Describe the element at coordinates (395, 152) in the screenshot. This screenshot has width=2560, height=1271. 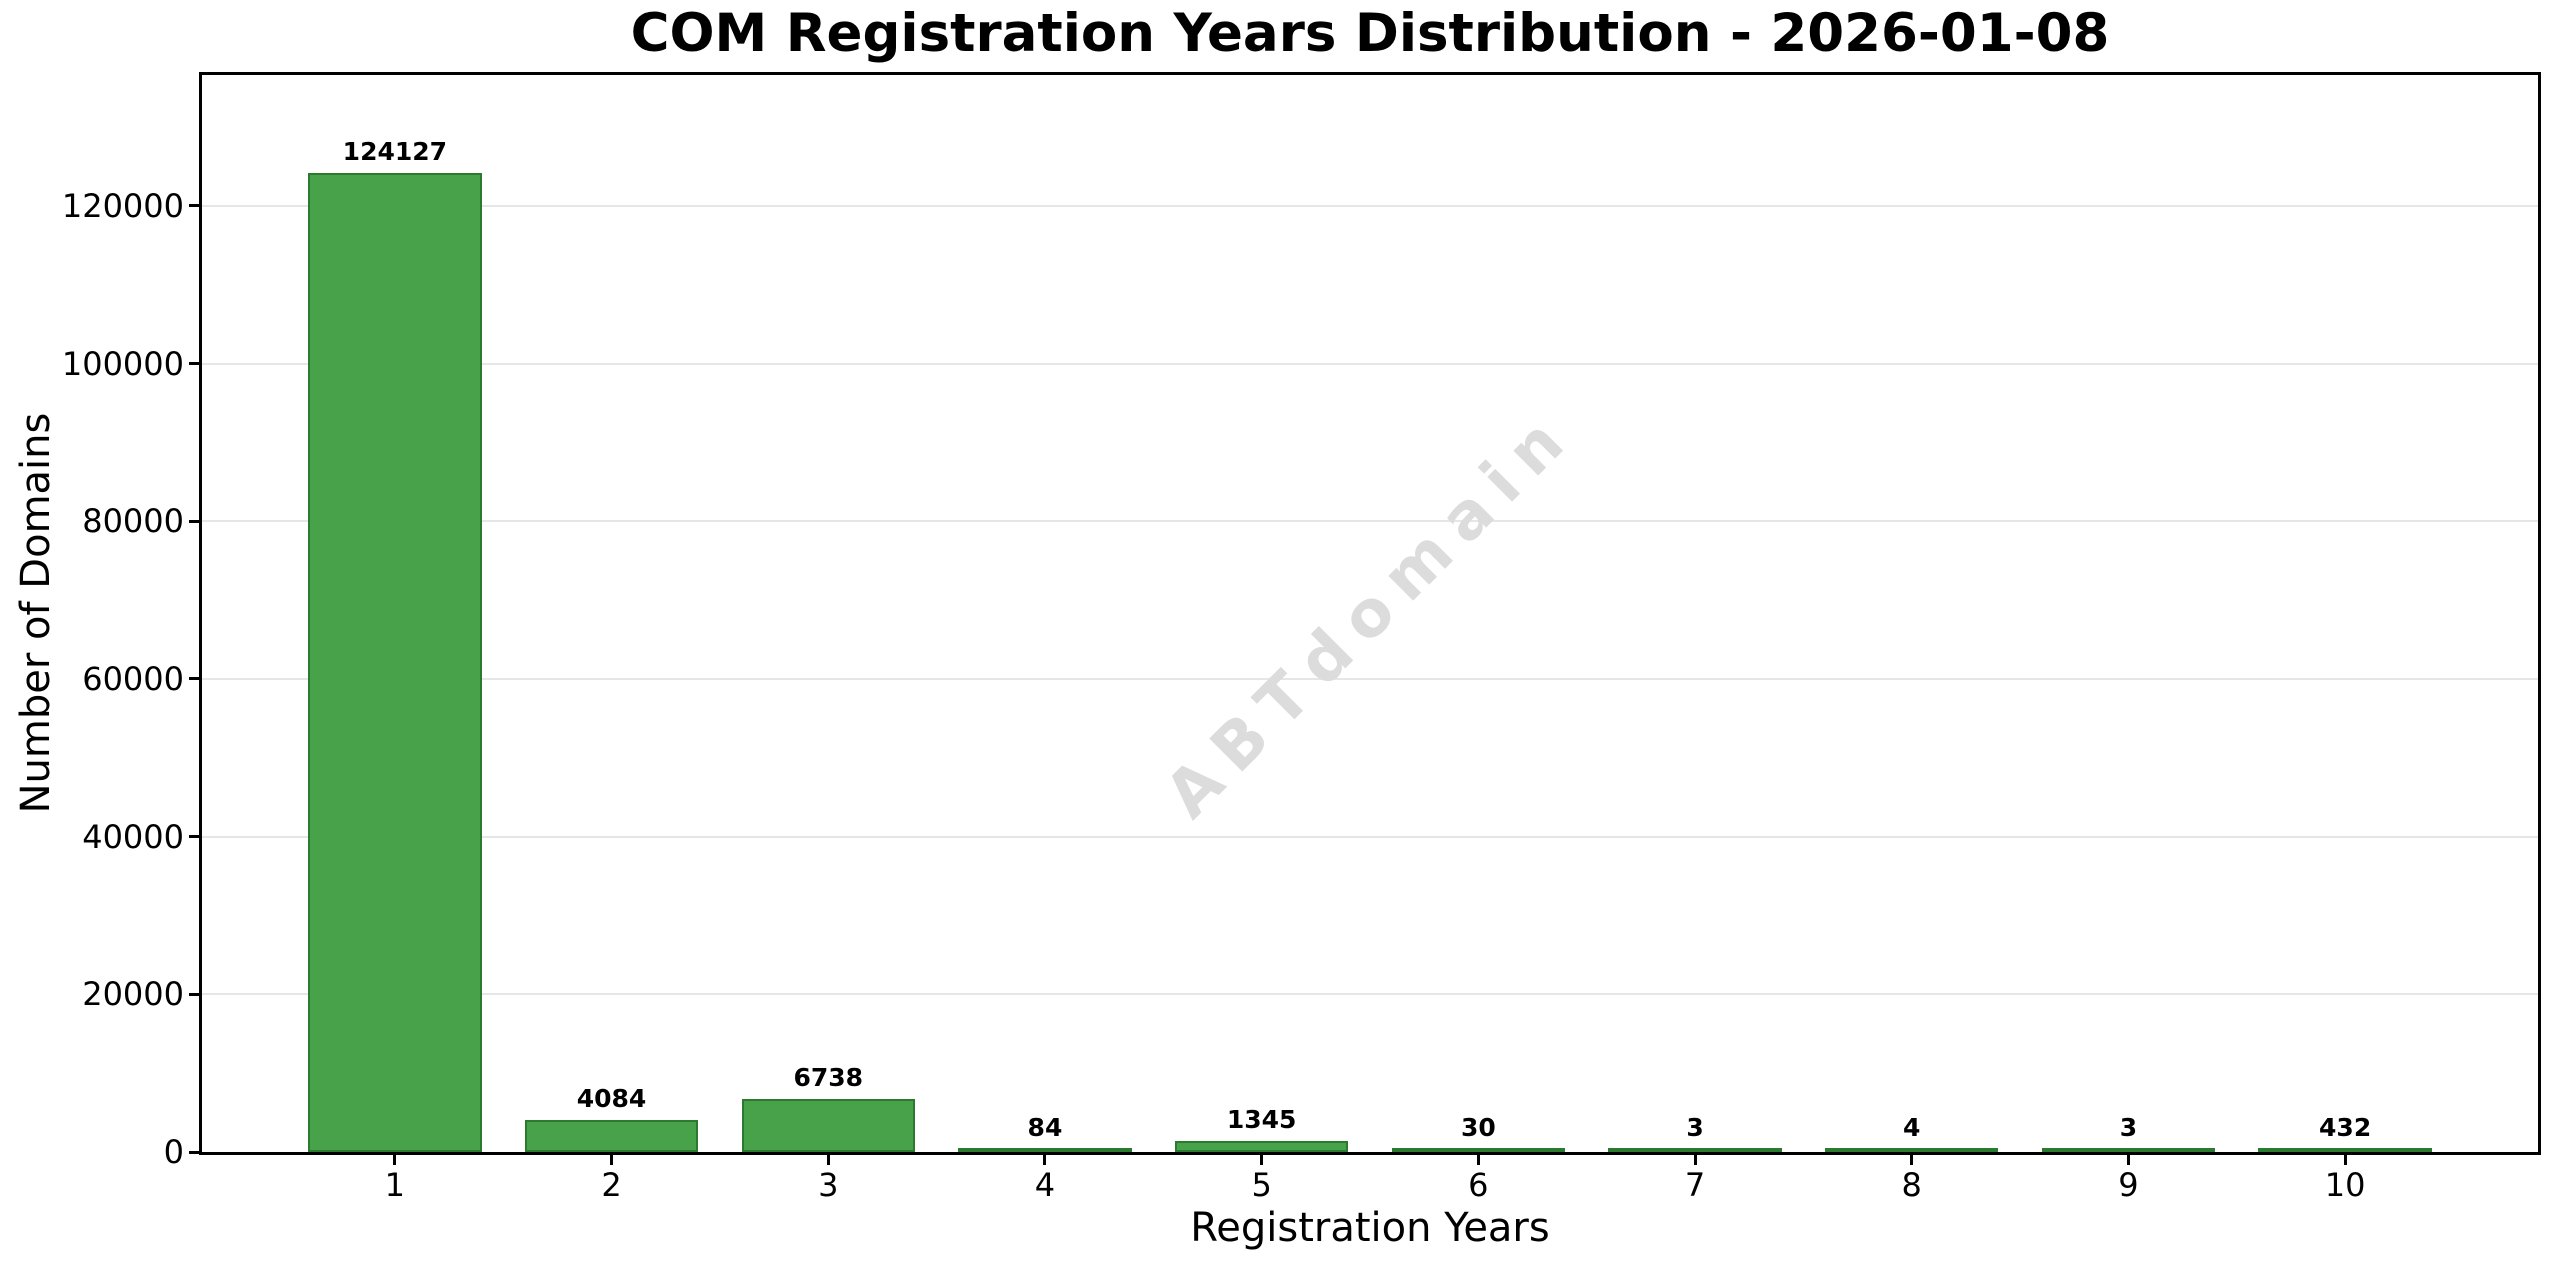
I see `bar-value-label: 124127` at that location.